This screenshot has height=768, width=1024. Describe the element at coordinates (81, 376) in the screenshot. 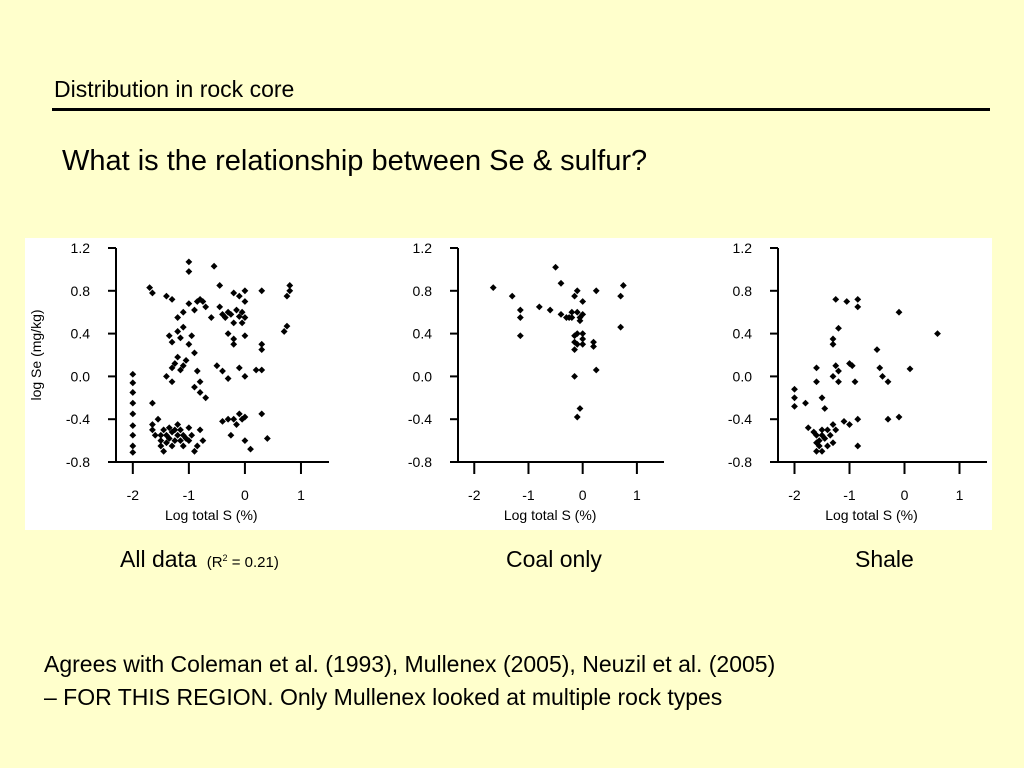

I see `all-y-tick-label-2: 0.0` at that location.